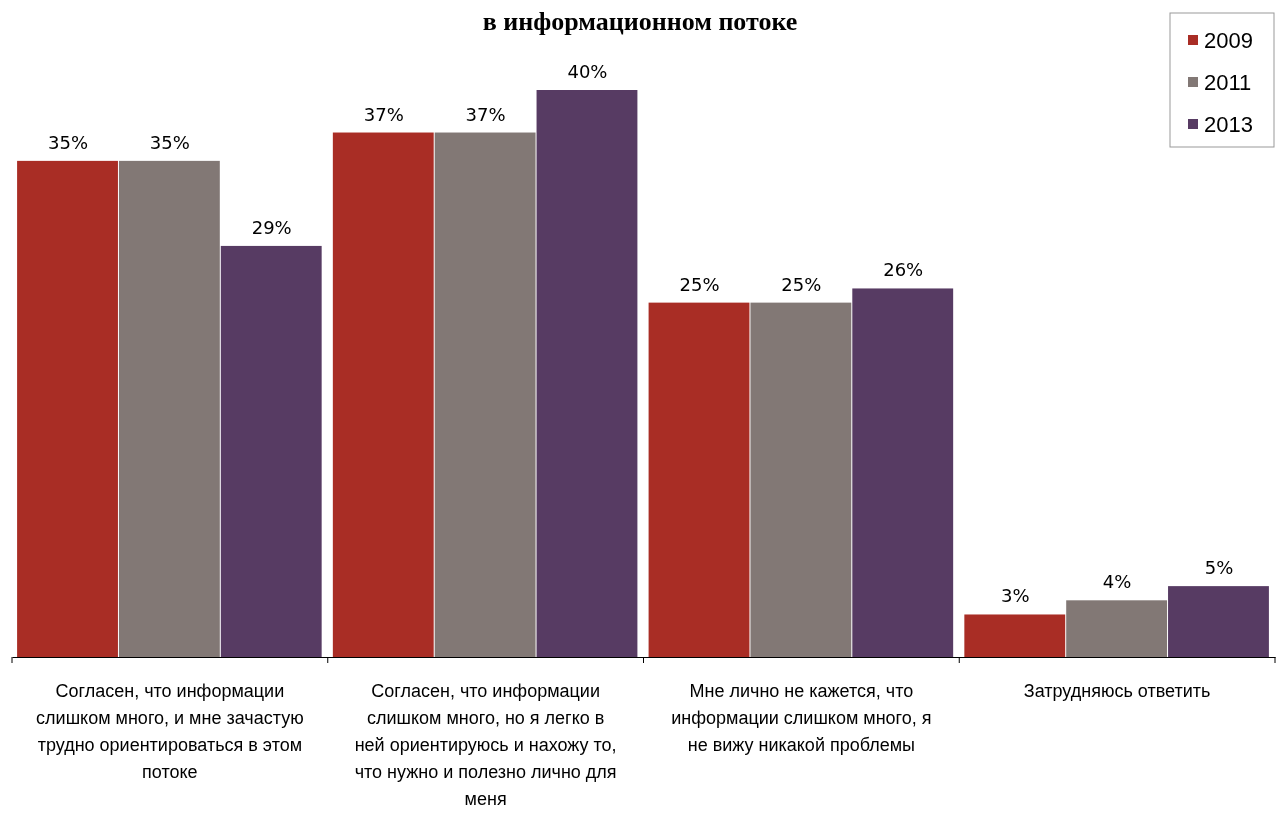 This screenshot has height=821, width=1277. Describe the element at coordinates (1219, 568) in the screenshot. I see `data-label: 5%` at that location.